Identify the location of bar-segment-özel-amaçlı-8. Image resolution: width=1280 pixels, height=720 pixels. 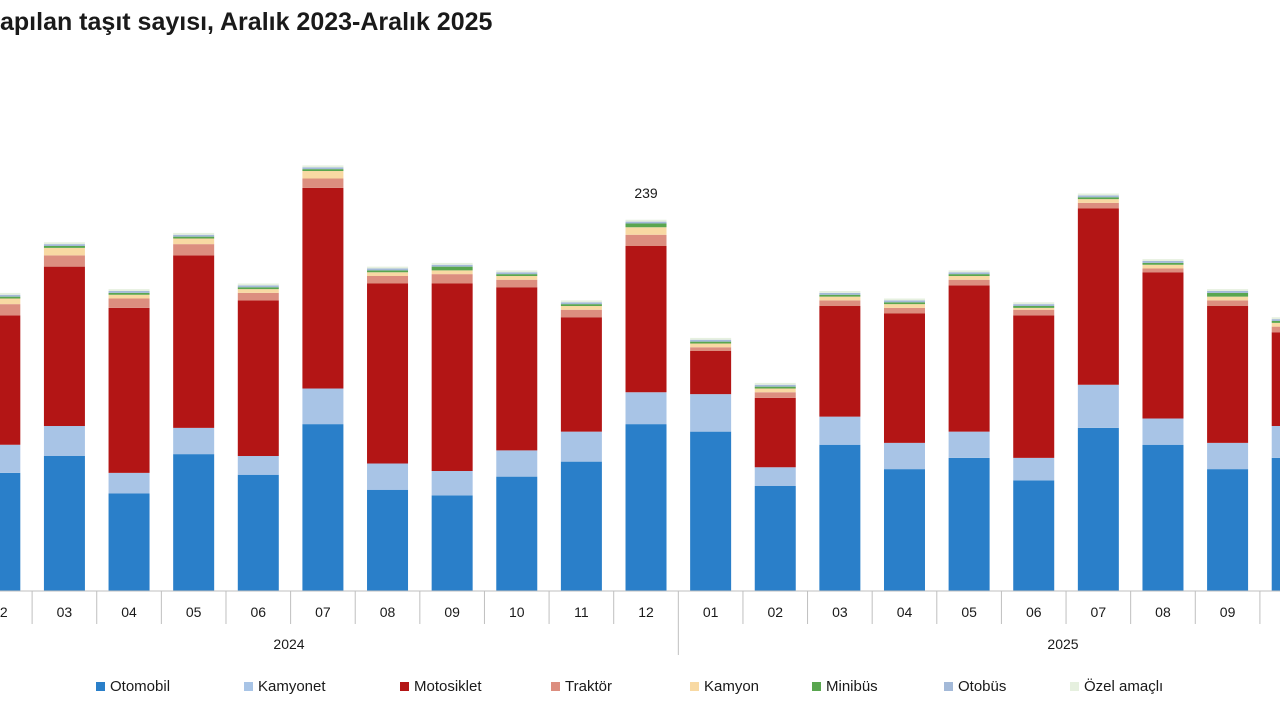
(517, 271).